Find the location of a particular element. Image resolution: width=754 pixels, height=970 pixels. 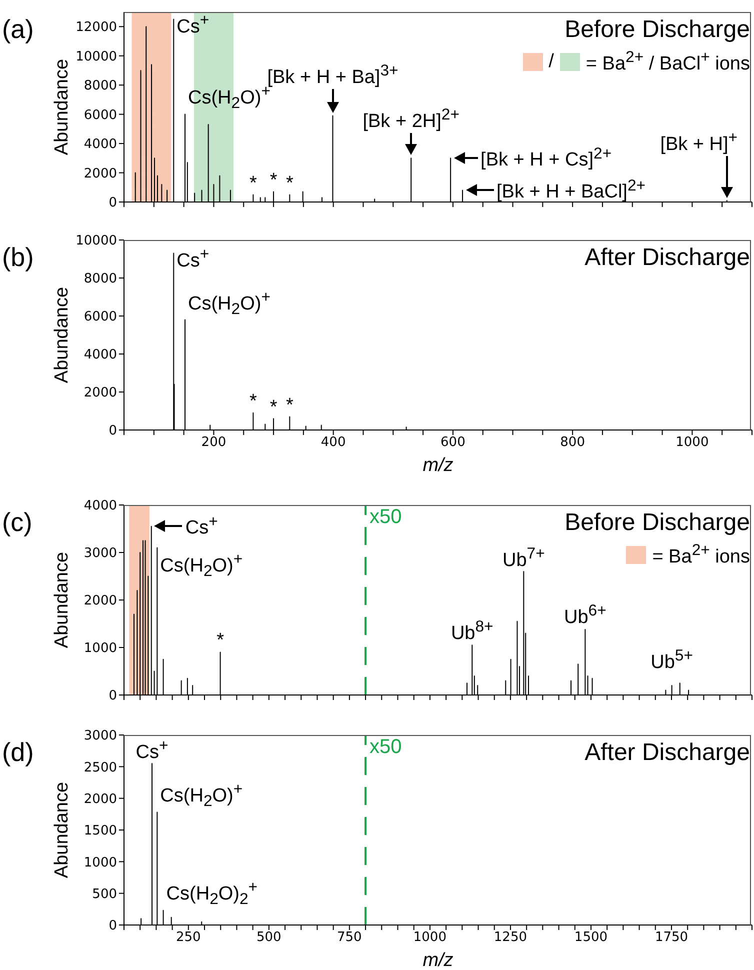

annotation: [Bk + H + Cs]$^{2+}$ is located at coordinates (546, 158).